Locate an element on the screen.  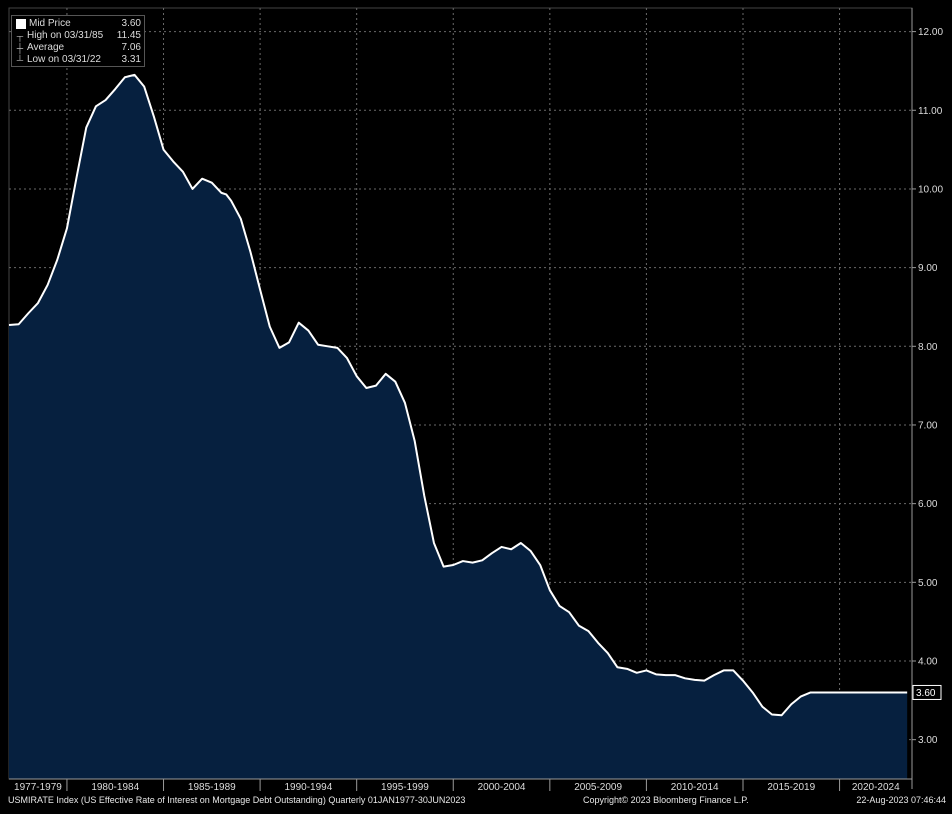
x-tick-label: 2020-2024 is located at coordinates (876, 787).